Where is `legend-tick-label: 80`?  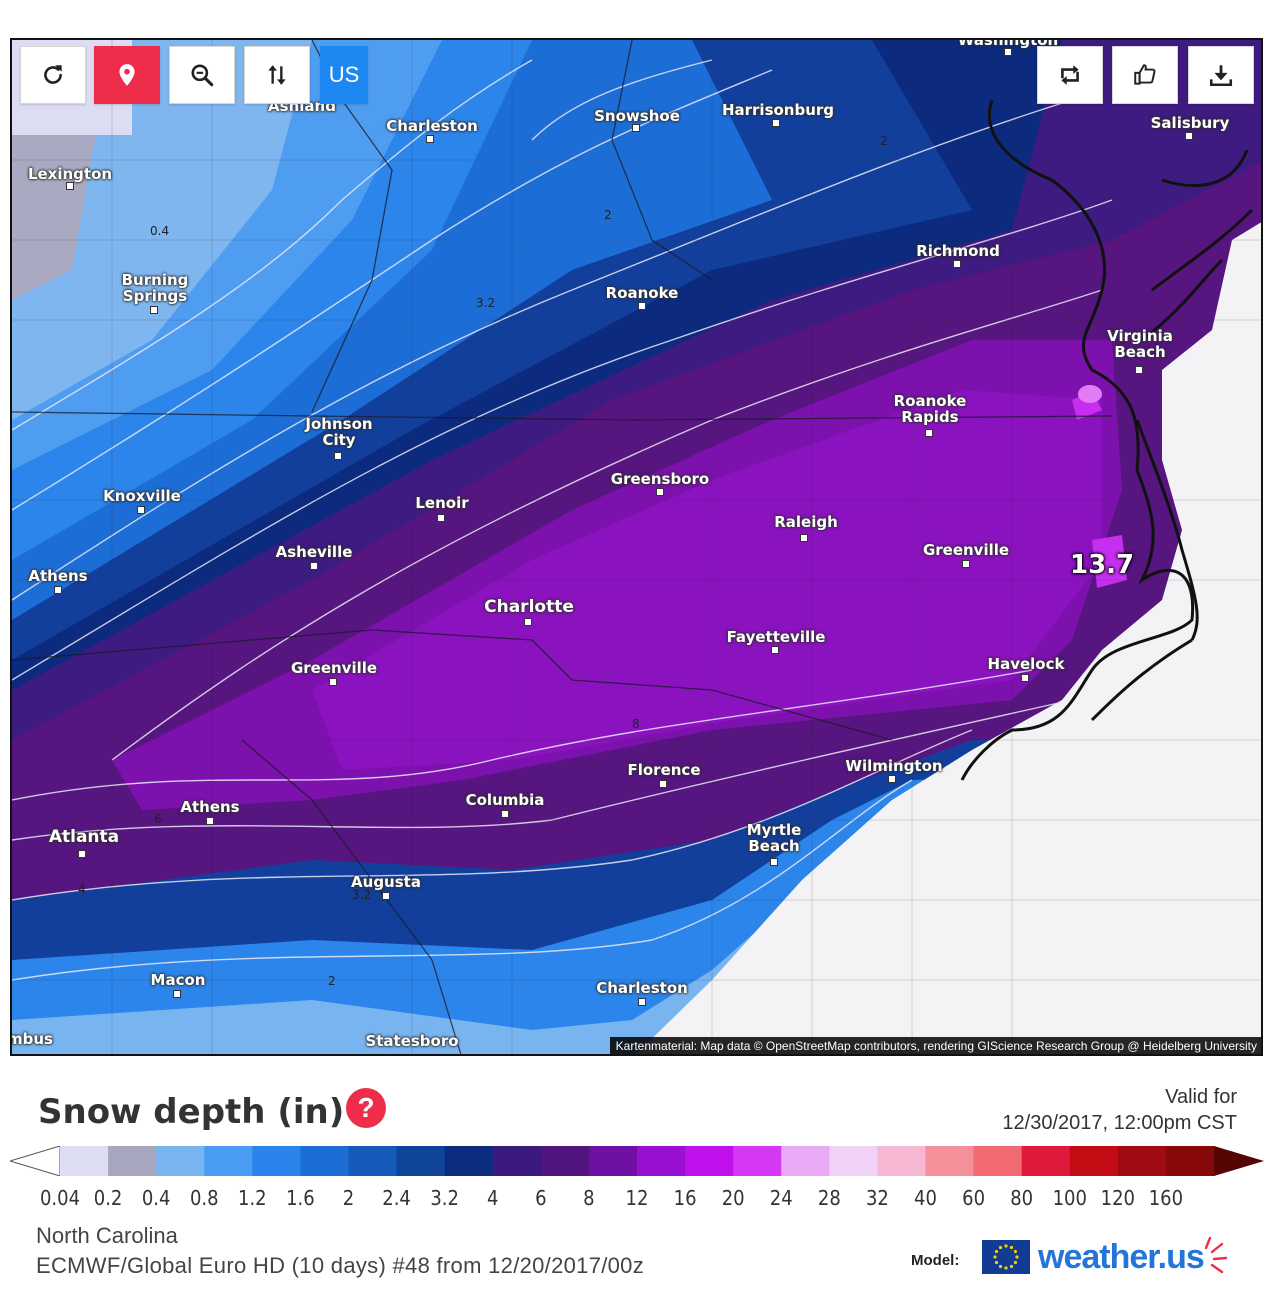
legend-tick-label: 80 is located at coordinates (1022, 1198).